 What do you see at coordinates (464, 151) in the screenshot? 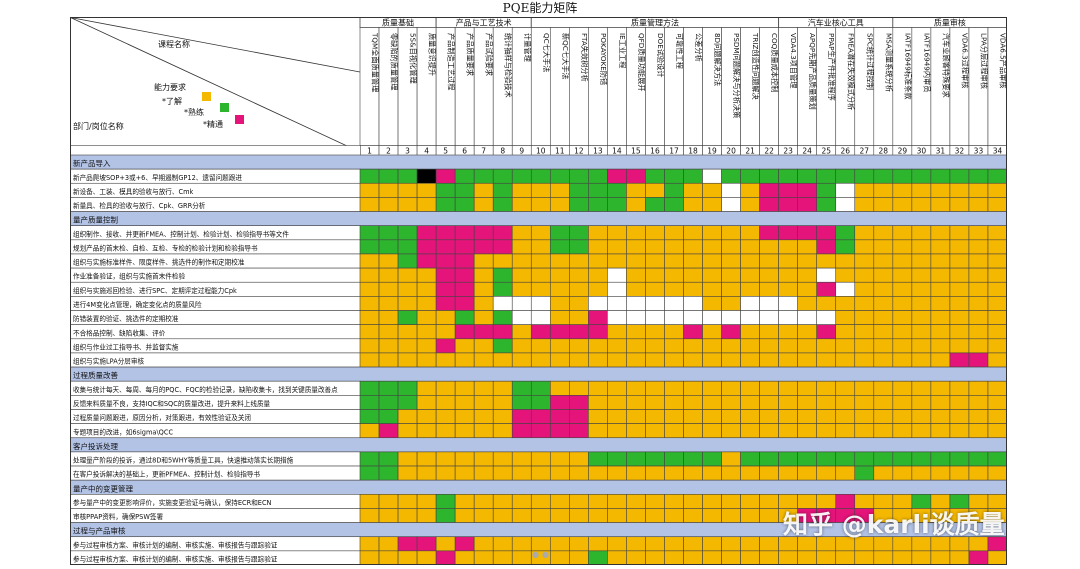
I see `course-number: 6` at bounding box center [464, 151].